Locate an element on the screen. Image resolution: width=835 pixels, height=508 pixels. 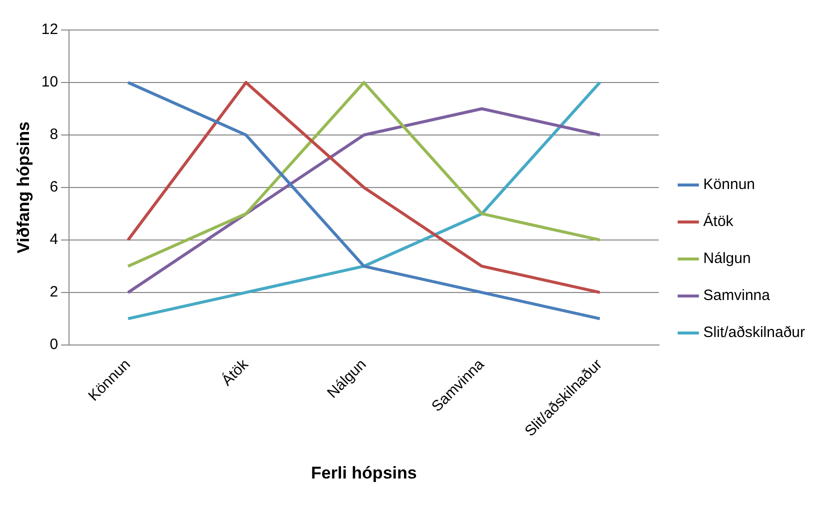
legend-label: Nálgun is located at coordinates (727, 259).